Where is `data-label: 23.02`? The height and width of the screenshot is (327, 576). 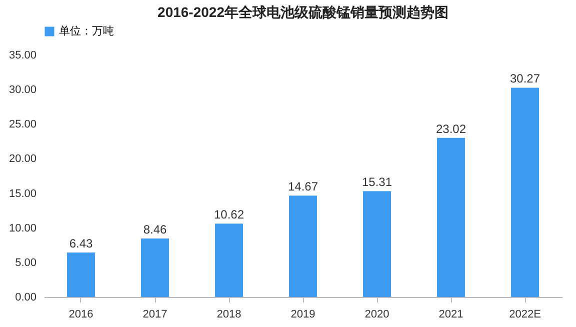
data-label: 23.02 is located at coordinates (451, 129).